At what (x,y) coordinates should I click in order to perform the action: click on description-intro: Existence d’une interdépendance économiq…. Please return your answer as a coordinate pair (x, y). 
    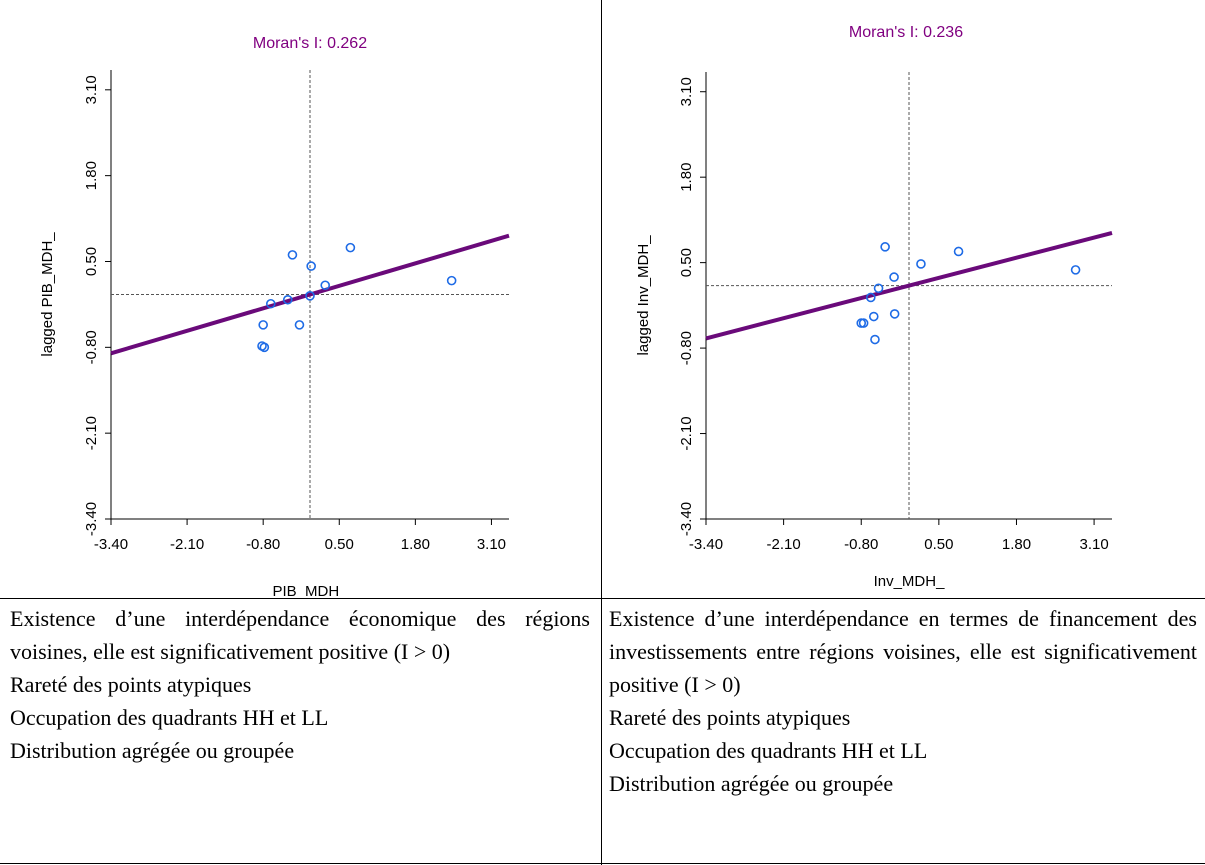
    Looking at the image, I should click on (300, 635).